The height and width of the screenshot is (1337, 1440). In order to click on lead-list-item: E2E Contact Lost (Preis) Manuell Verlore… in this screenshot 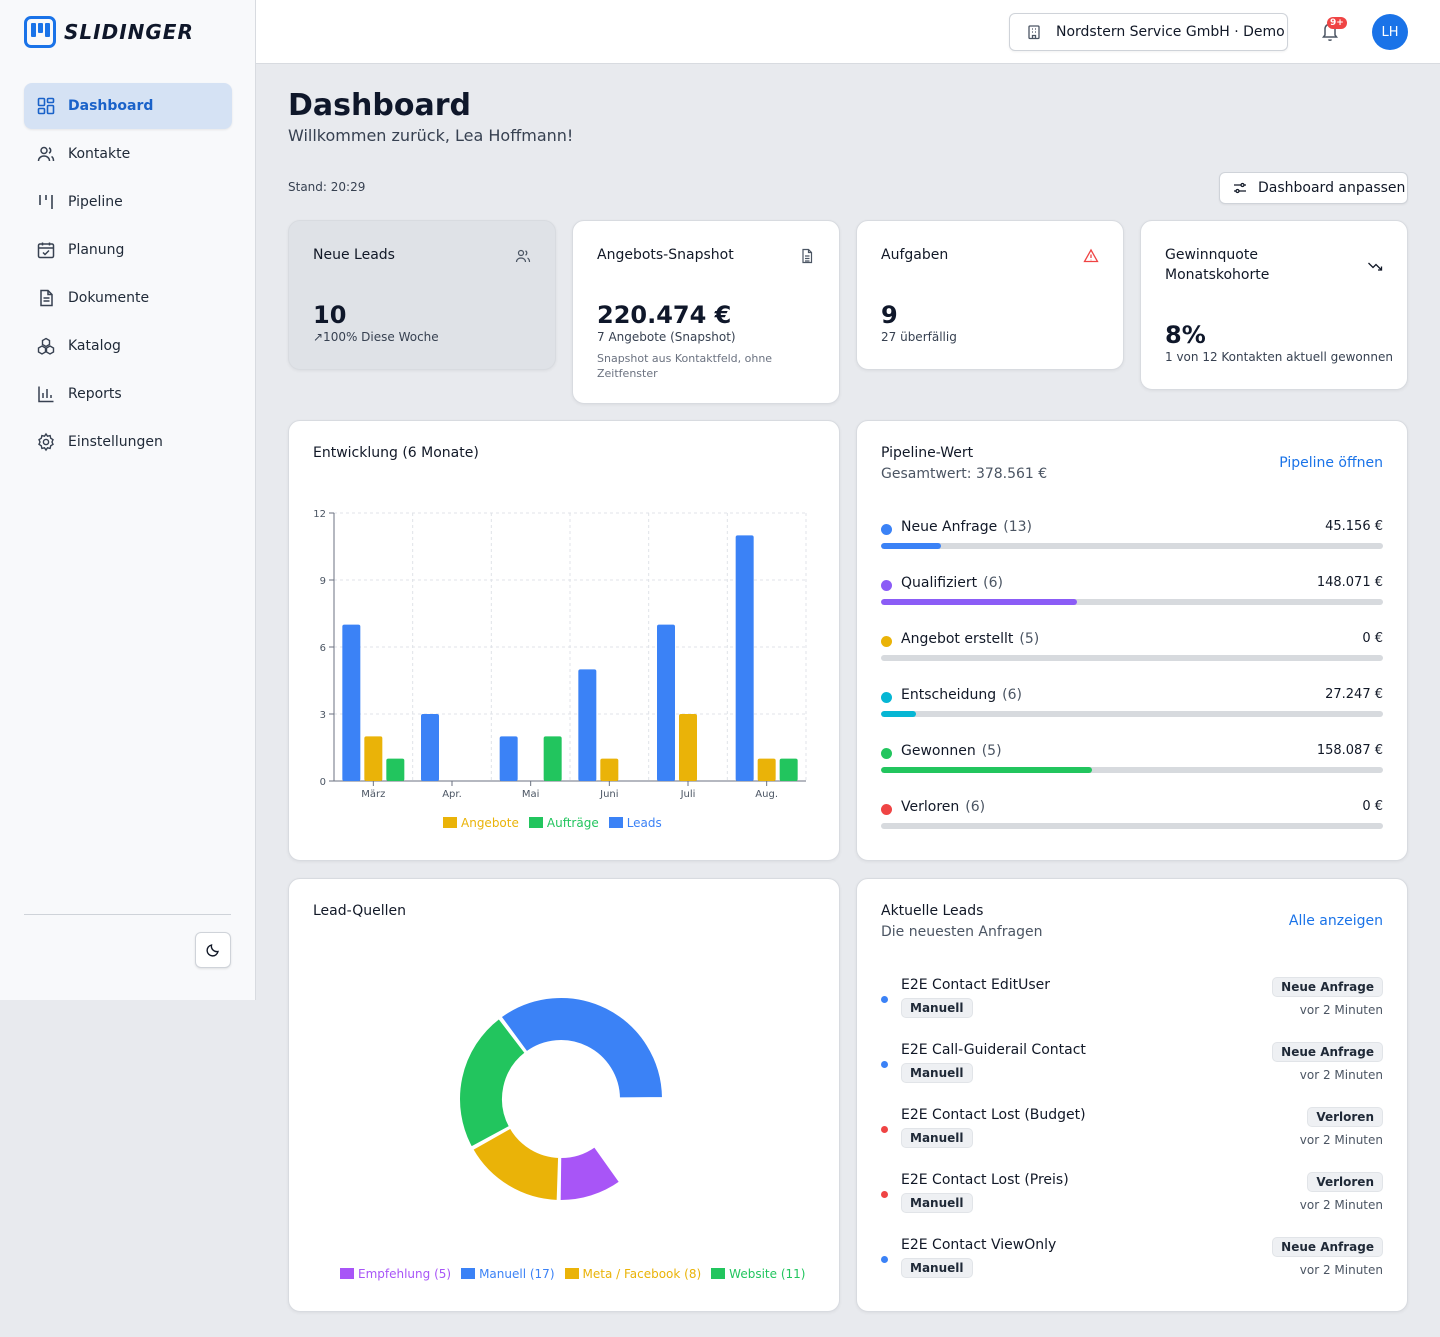, I will do `click(1132, 1202)`.